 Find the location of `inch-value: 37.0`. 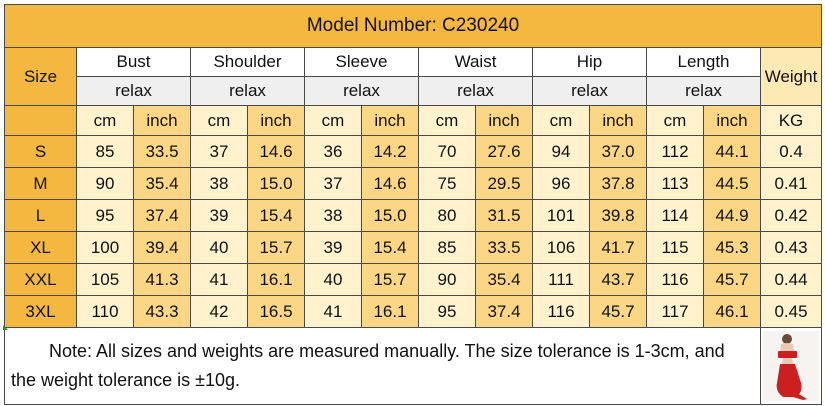

inch-value: 37.0 is located at coordinates (618, 151).